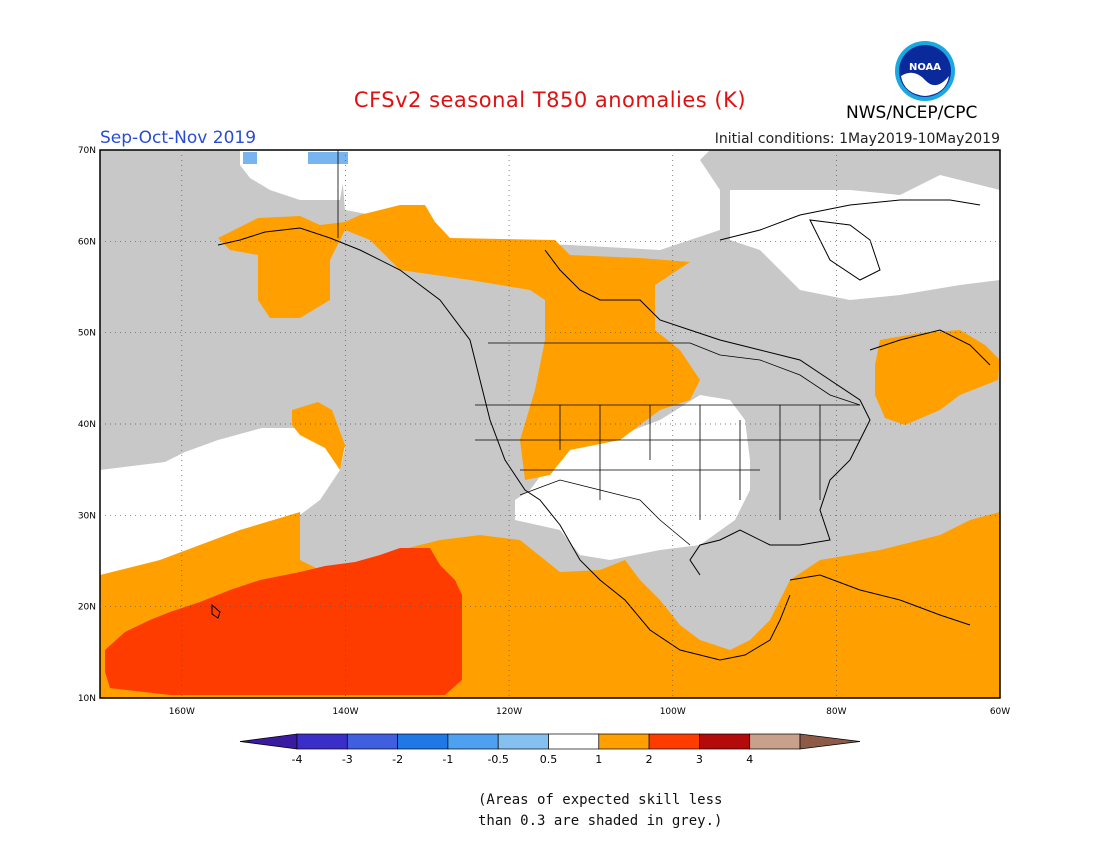  What do you see at coordinates (857, 139) in the screenshot?
I see `initial-conditions-label: Initial conditions: 1May2019-10May2019` at bounding box center [857, 139].